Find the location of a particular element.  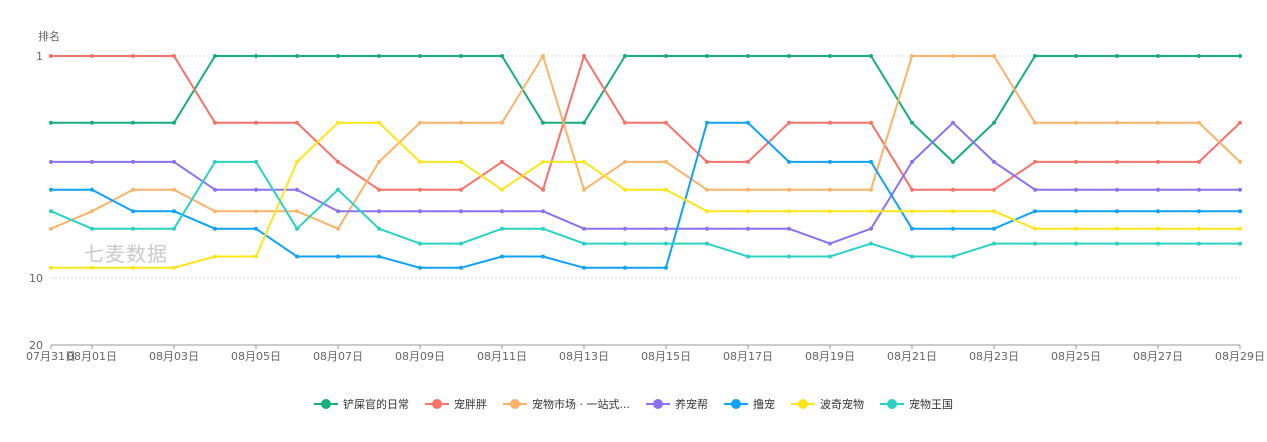

y-tick-label: 1 is located at coordinates (39, 56).